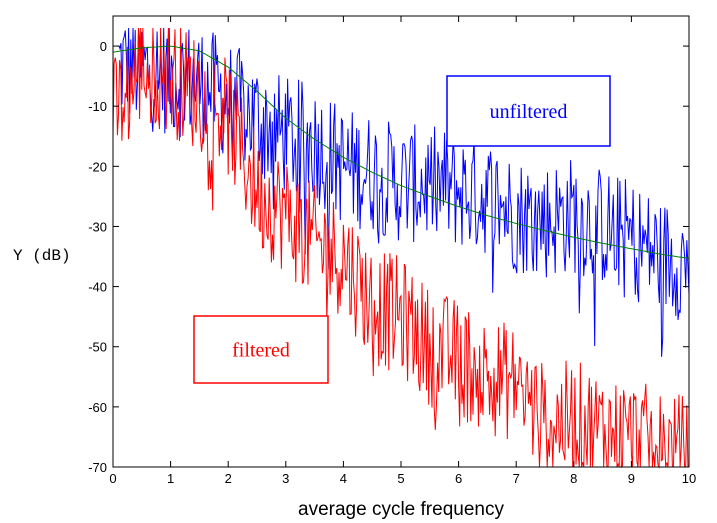 The height and width of the screenshot is (523, 717). Describe the element at coordinates (97, 287) in the screenshot. I see `y-tick-label: -40` at that location.